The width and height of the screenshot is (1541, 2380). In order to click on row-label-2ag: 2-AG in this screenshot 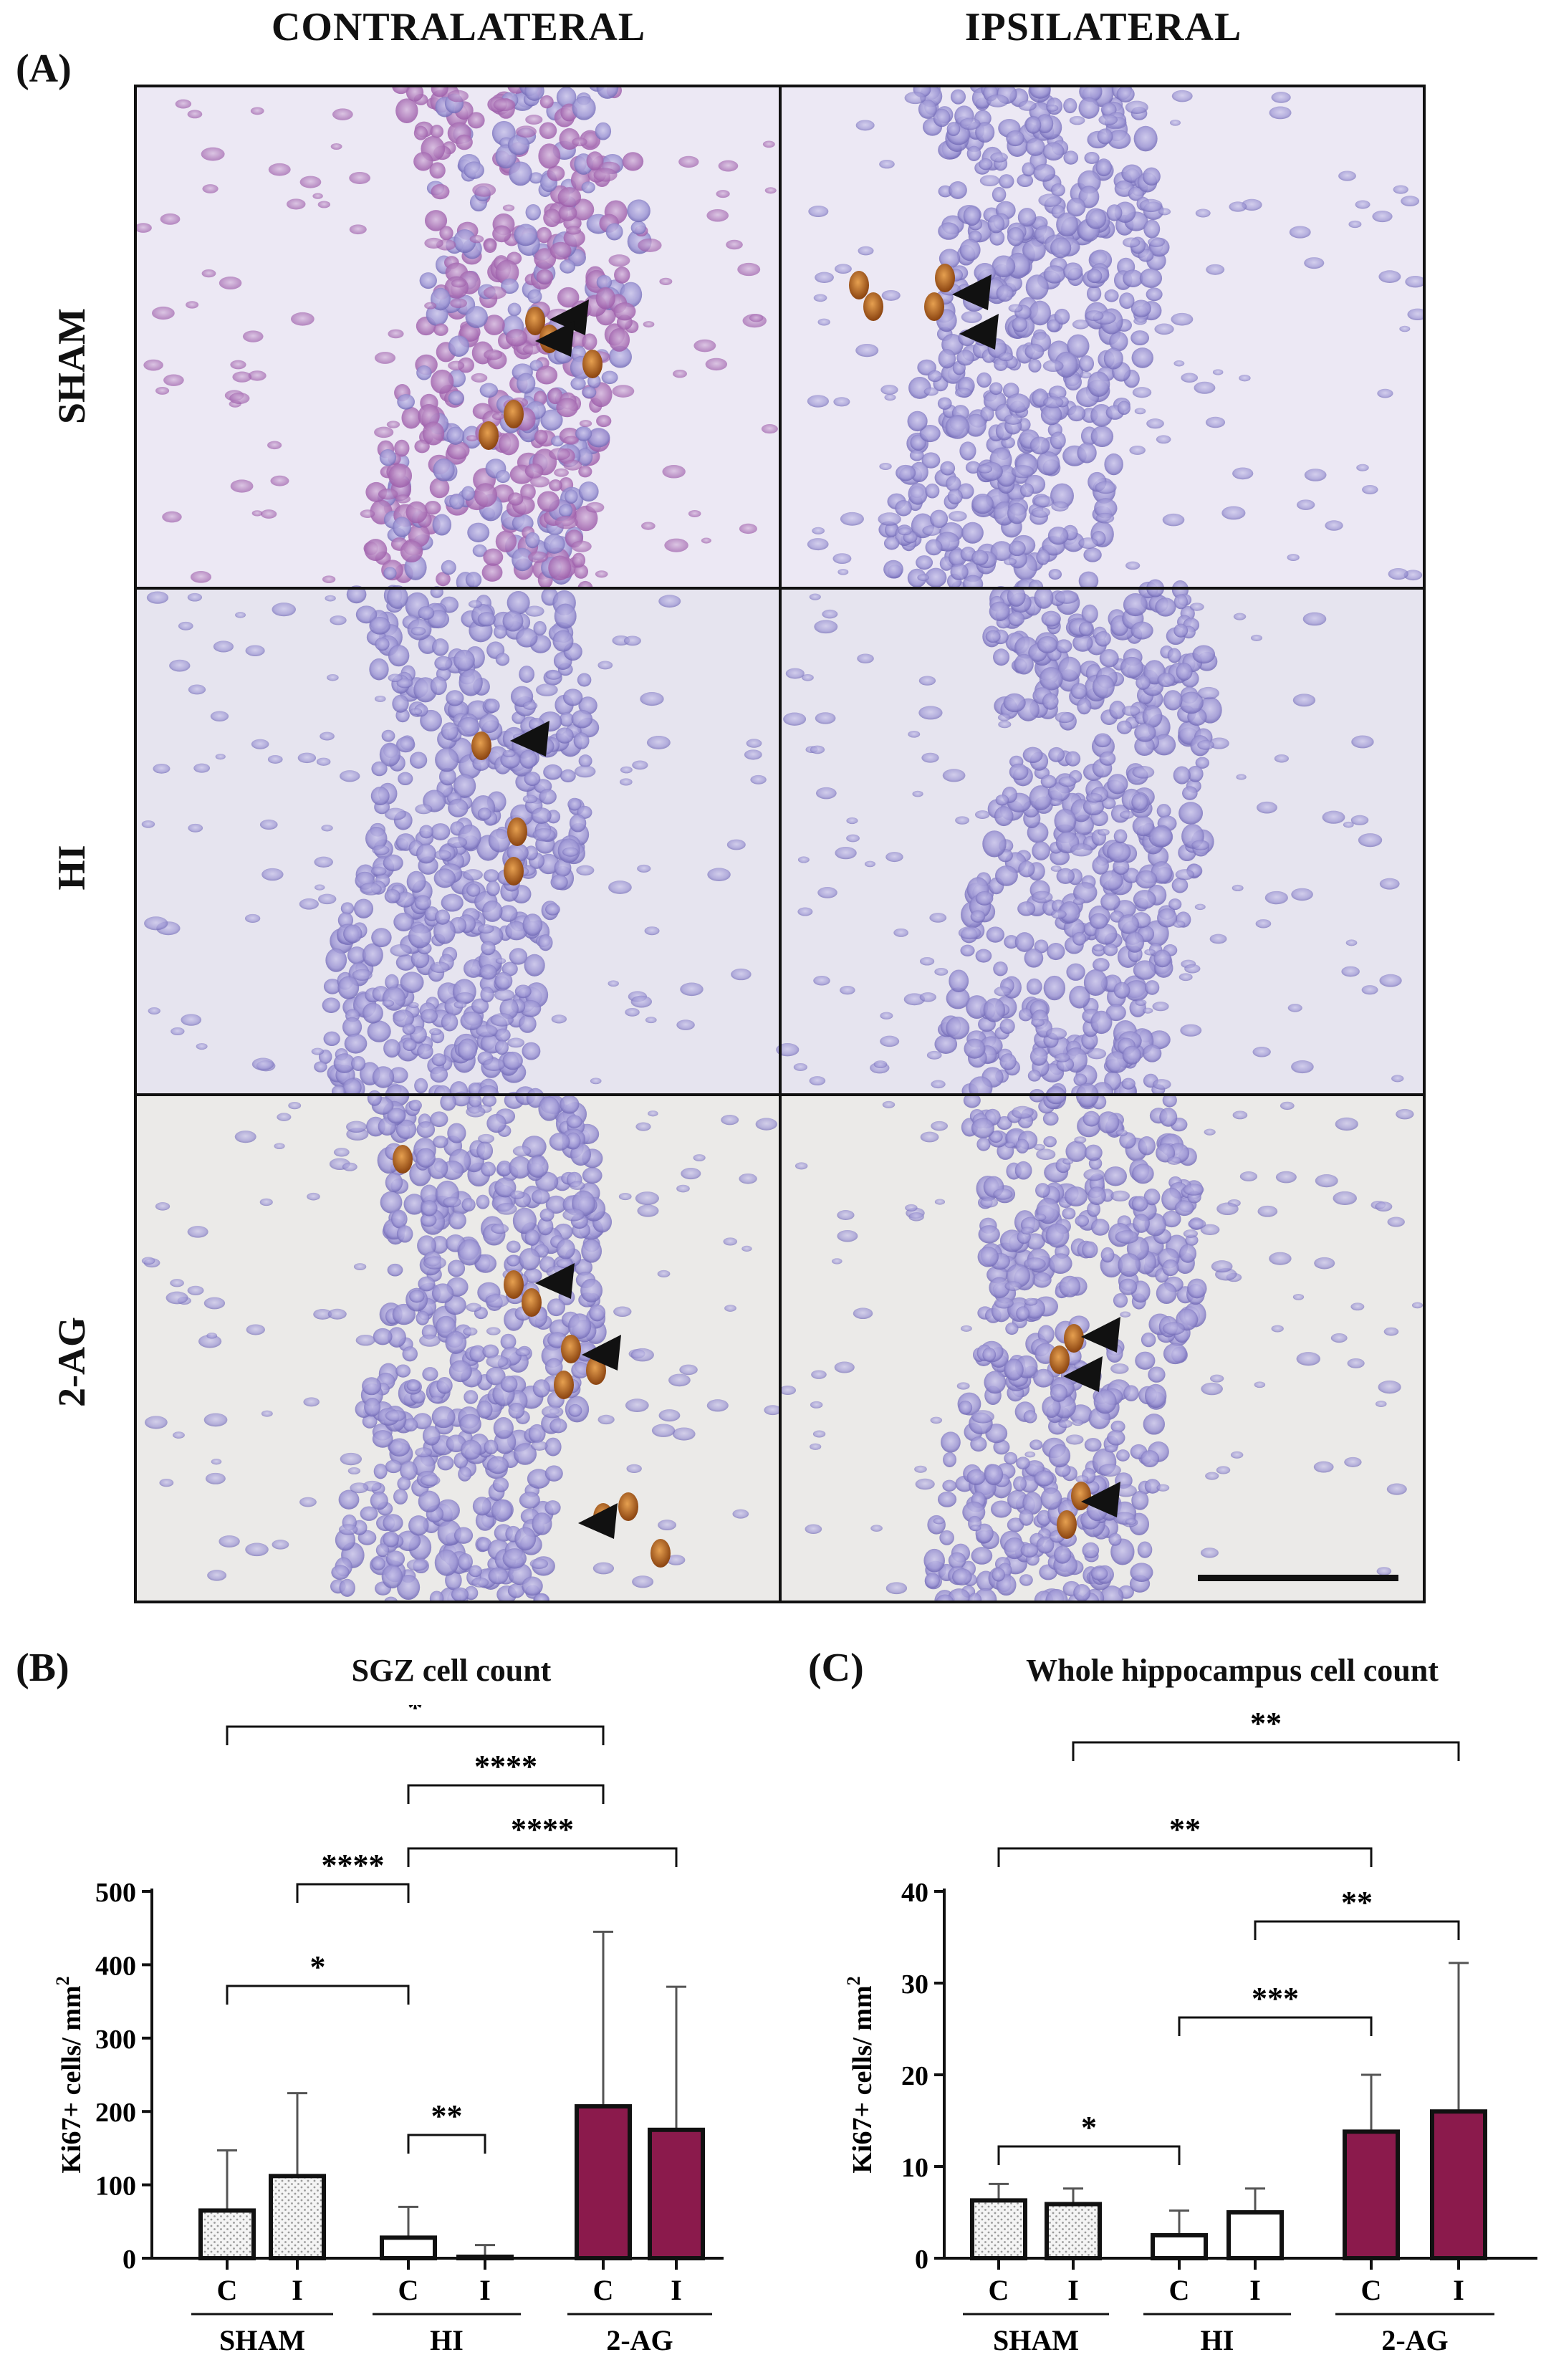, I will do `click(71, 1362)`.